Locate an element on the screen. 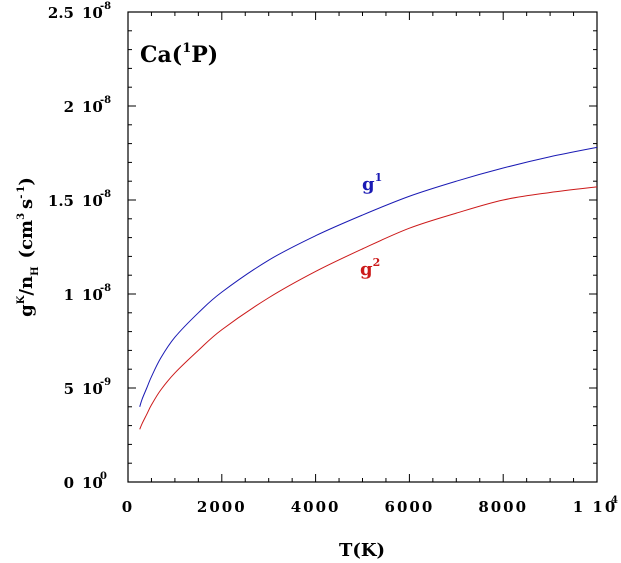 The image size is (621, 563). svg-text: 8000 is located at coordinates (503, 507).